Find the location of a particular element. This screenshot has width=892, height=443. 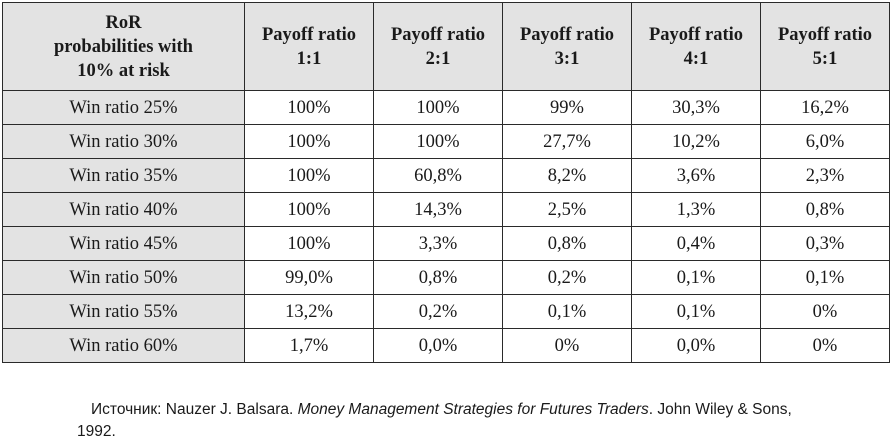

table-row: Win ratio 55% 13,2% 0,2% 0,1% 0,1% 0% is located at coordinates (446, 311).